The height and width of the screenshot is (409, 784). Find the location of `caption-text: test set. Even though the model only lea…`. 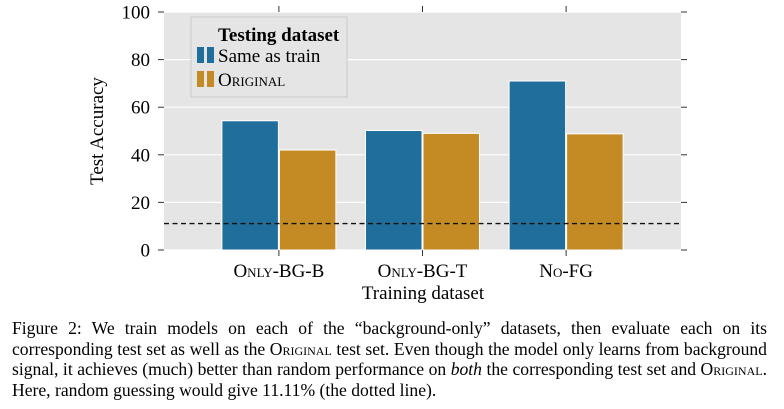

caption-text: test set. Even though the model only lea… is located at coordinates (389, 359).